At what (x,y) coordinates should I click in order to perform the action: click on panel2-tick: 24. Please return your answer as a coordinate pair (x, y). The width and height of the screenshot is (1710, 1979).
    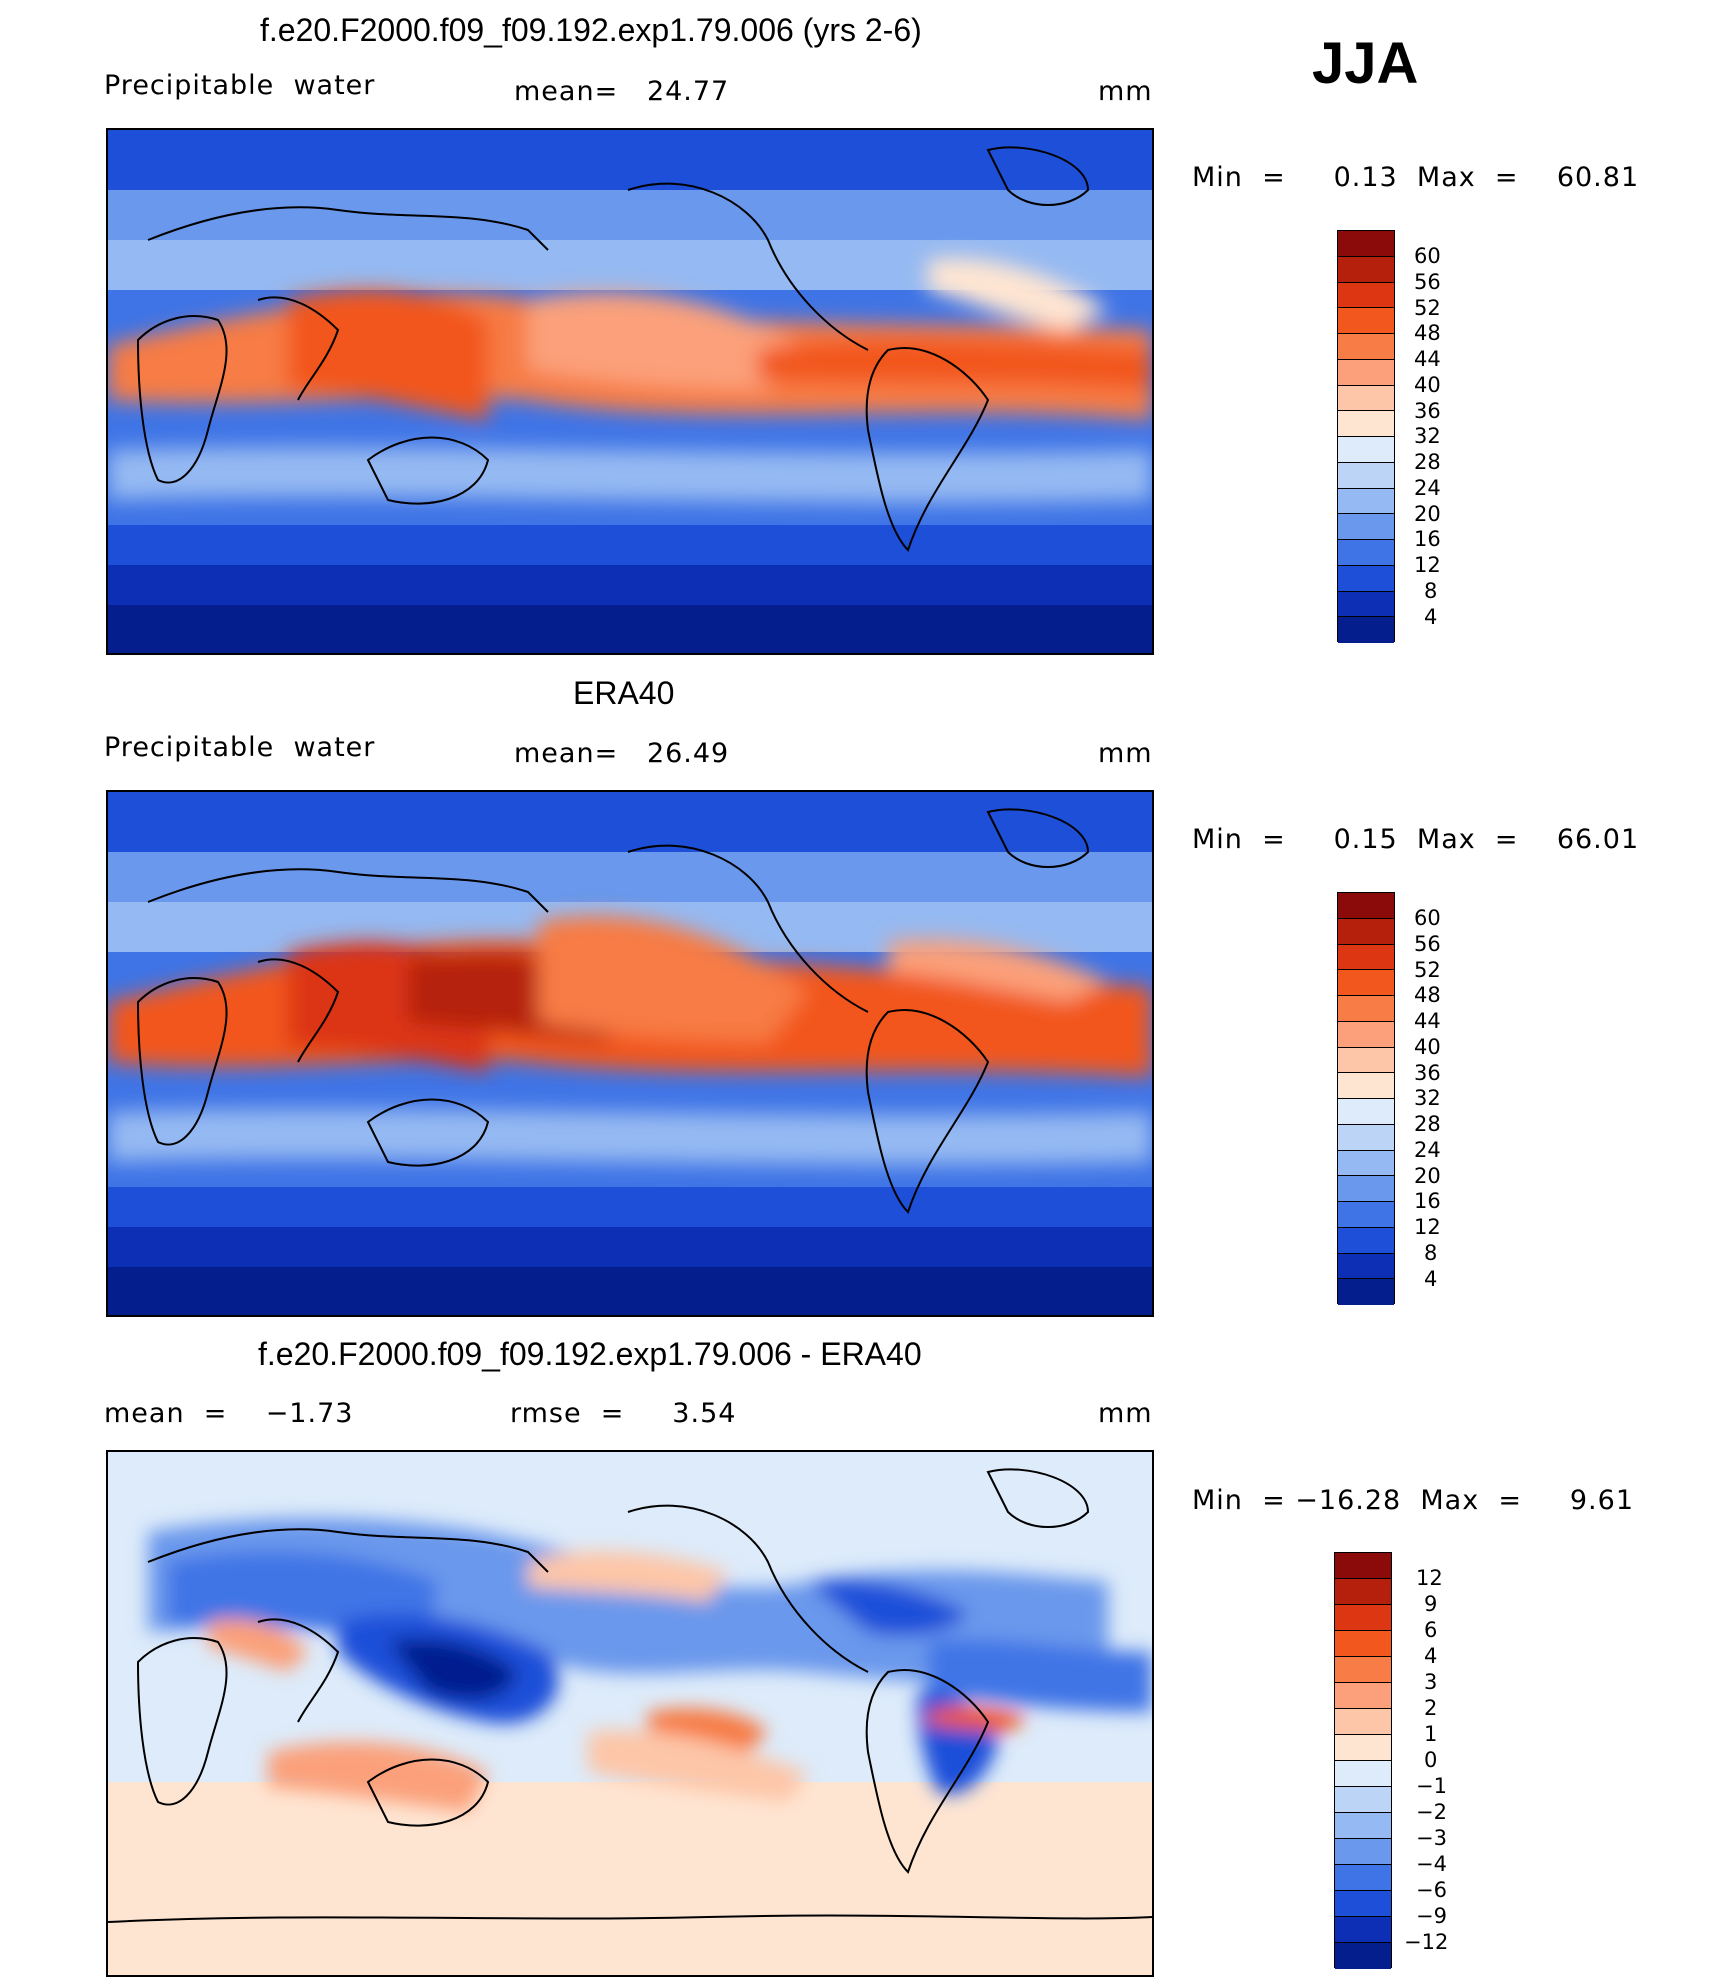
    Looking at the image, I should click on (1427, 1150).